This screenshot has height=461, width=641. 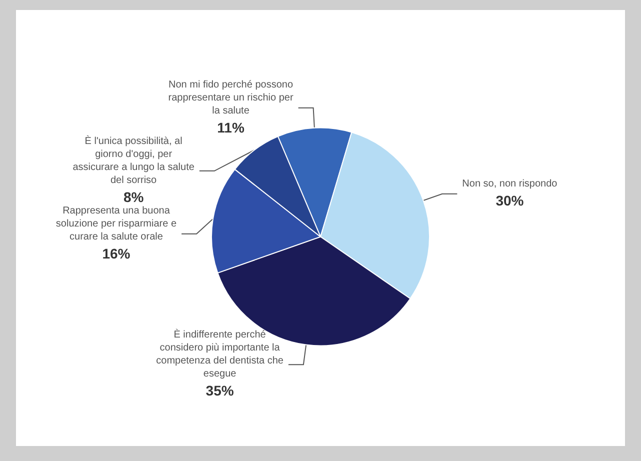 What do you see at coordinates (220, 390) in the screenshot?
I see `data-label: 35%` at bounding box center [220, 390].